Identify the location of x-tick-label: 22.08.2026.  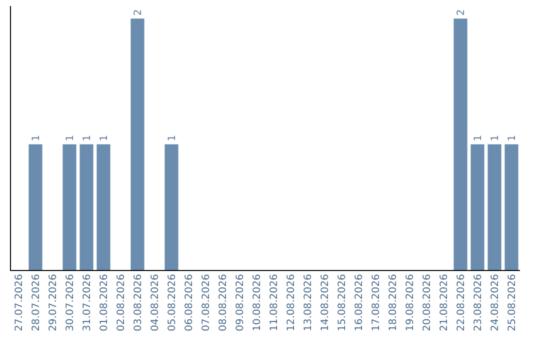
(461, 303).